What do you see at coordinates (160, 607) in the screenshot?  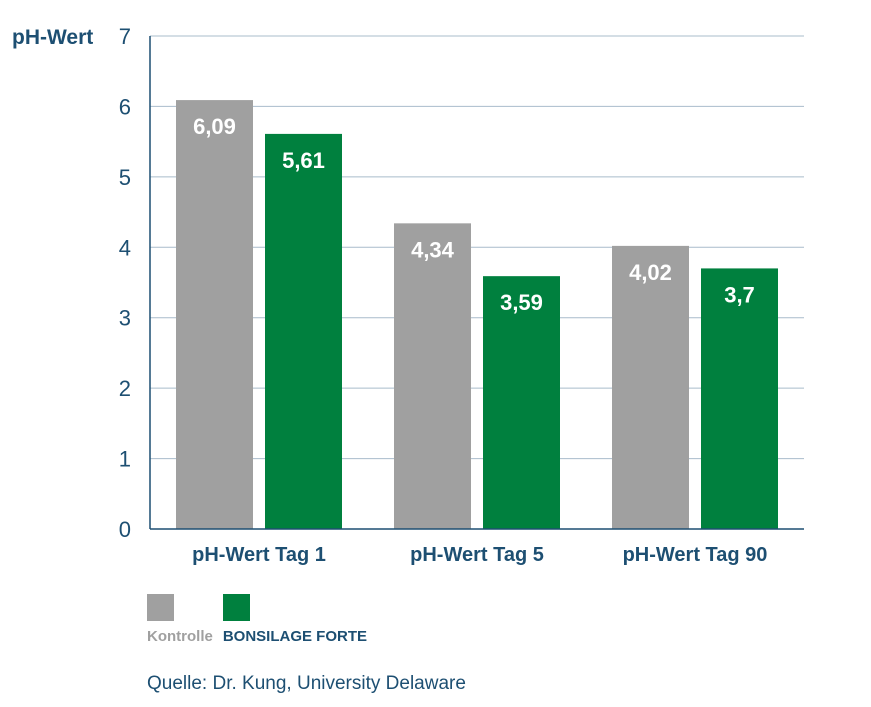 I see `legend-swatch-kontrolle` at bounding box center [160, 607].